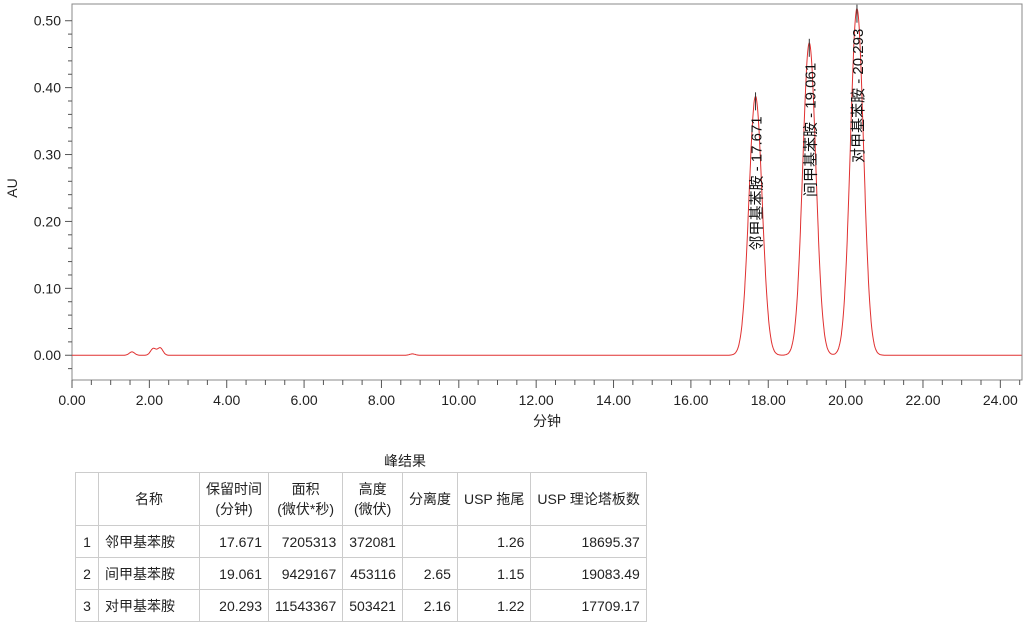 This screenshot has height=622, width=1028. What do you see at coordinates (305, 573) in the screenshot?
I see `table-cell: 9429167` at bounding box center [305, 573].